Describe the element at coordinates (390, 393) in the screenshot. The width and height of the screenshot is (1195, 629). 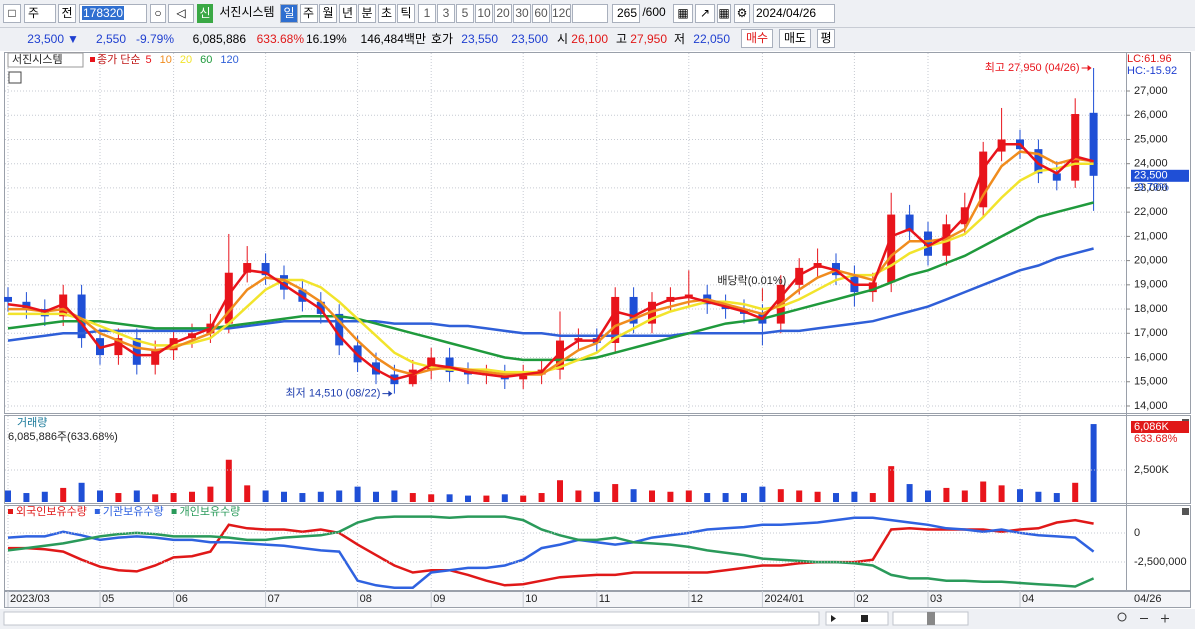
I see `annotation-arrowhead` at that location.